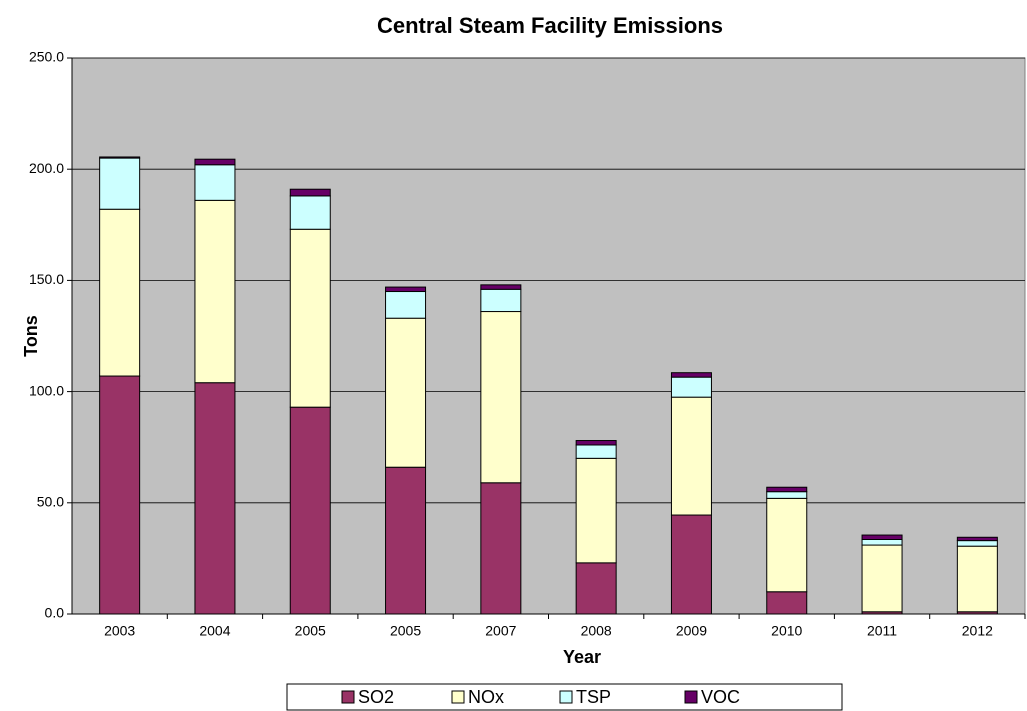  I want to click on y-tick-label: 200.0, so click(46, 168).